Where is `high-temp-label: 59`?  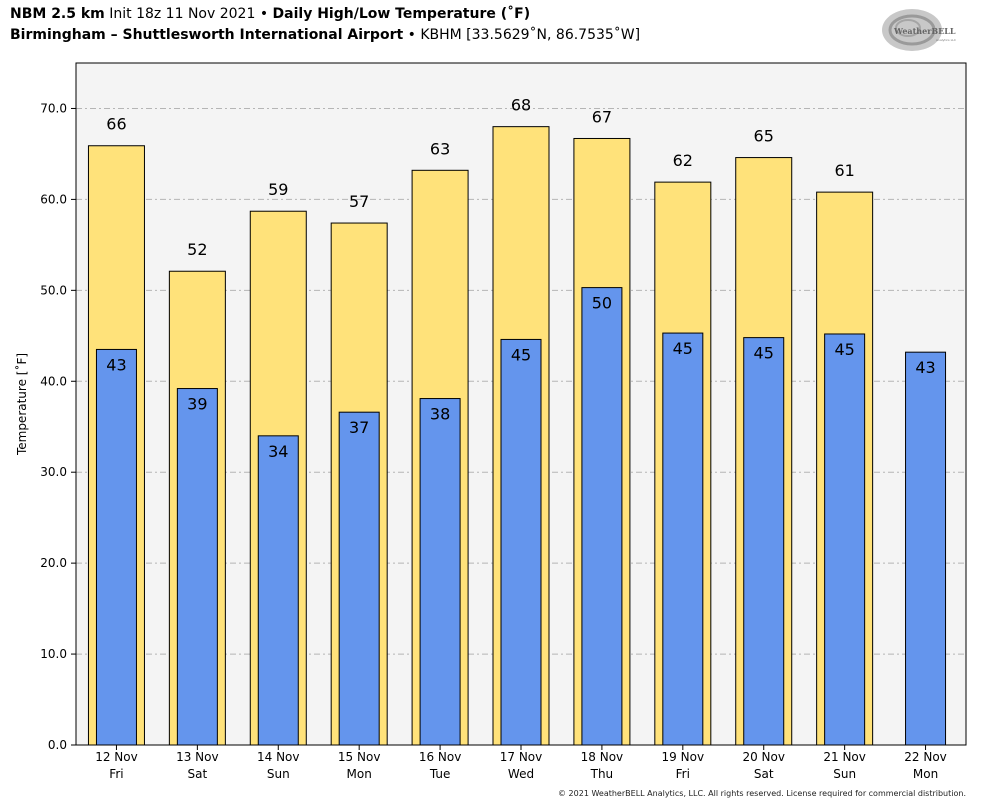
high-temp-label: 59 is located at coordinates (278, 189).